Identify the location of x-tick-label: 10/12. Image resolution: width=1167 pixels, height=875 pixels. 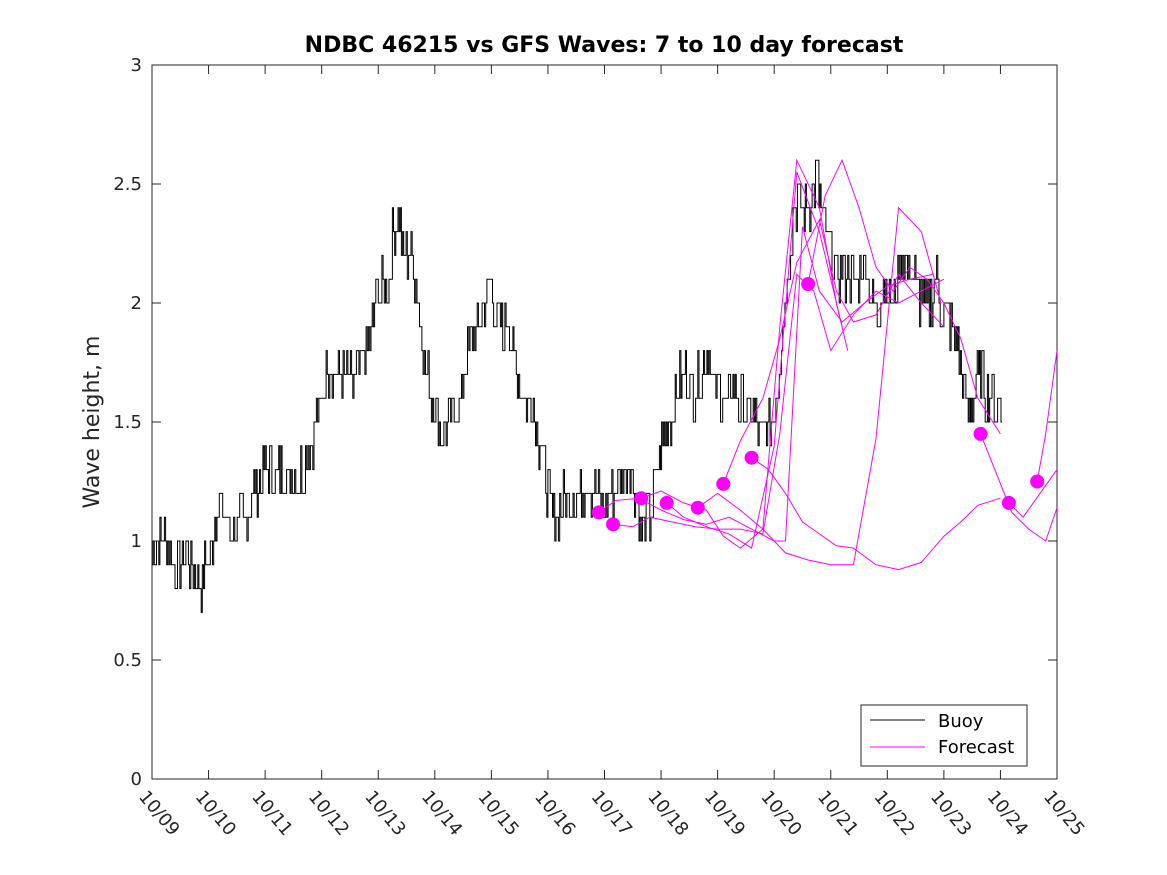
(328, 813).